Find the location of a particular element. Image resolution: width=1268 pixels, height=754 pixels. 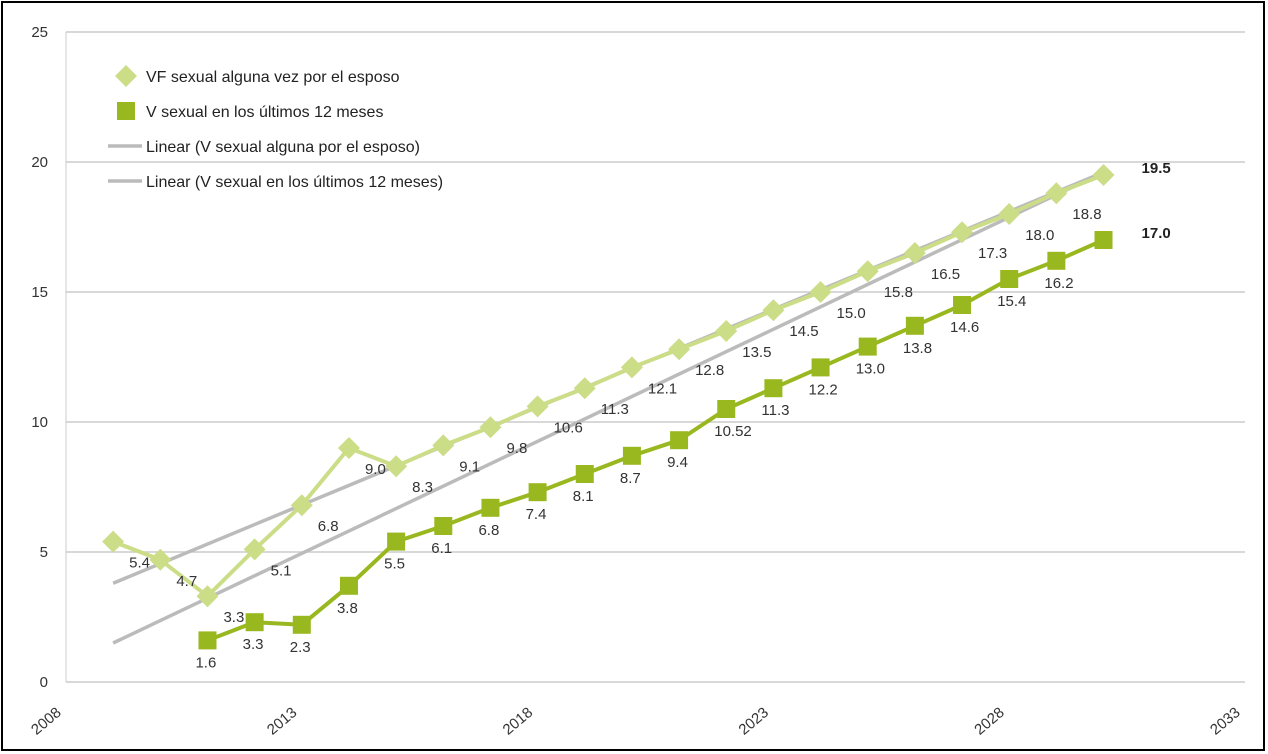

y-tick-label: 20 is located at coordinates (39, 162).